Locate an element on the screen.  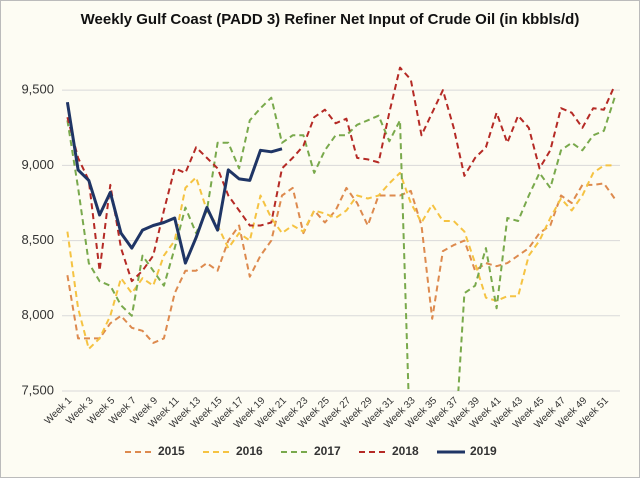
y-tick-label: 9,000 is located at coordinates (37, 164).